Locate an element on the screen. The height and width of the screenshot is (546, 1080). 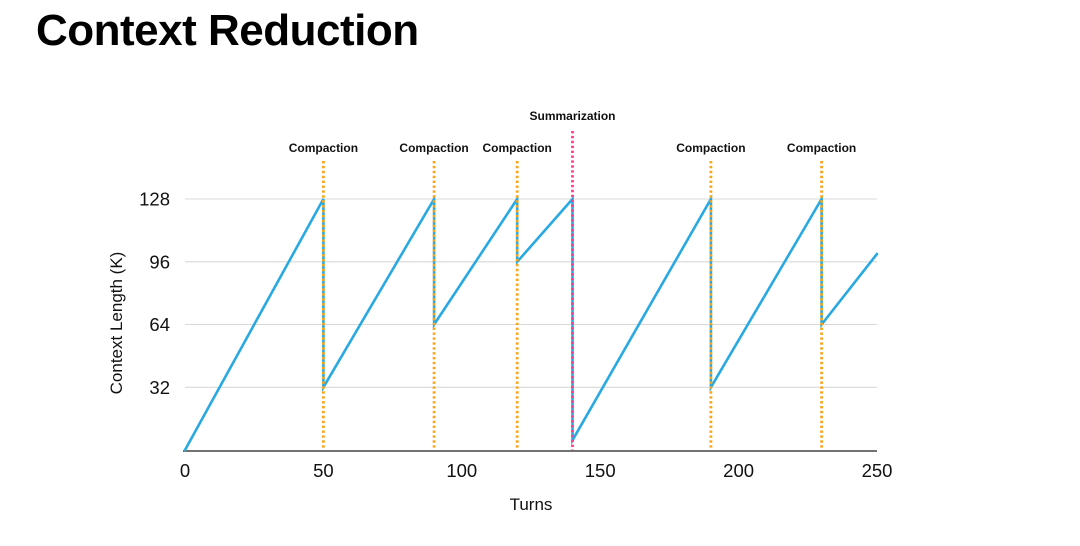
y-tick-label-96: 96 is located at coordinates (159, 261).